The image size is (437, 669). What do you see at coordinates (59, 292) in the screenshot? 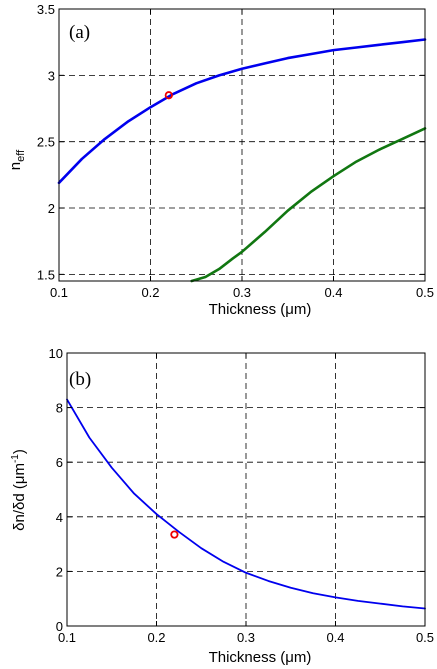
I see `x-tick-label-a-0: 0.1` at bounding box center [59, 292].